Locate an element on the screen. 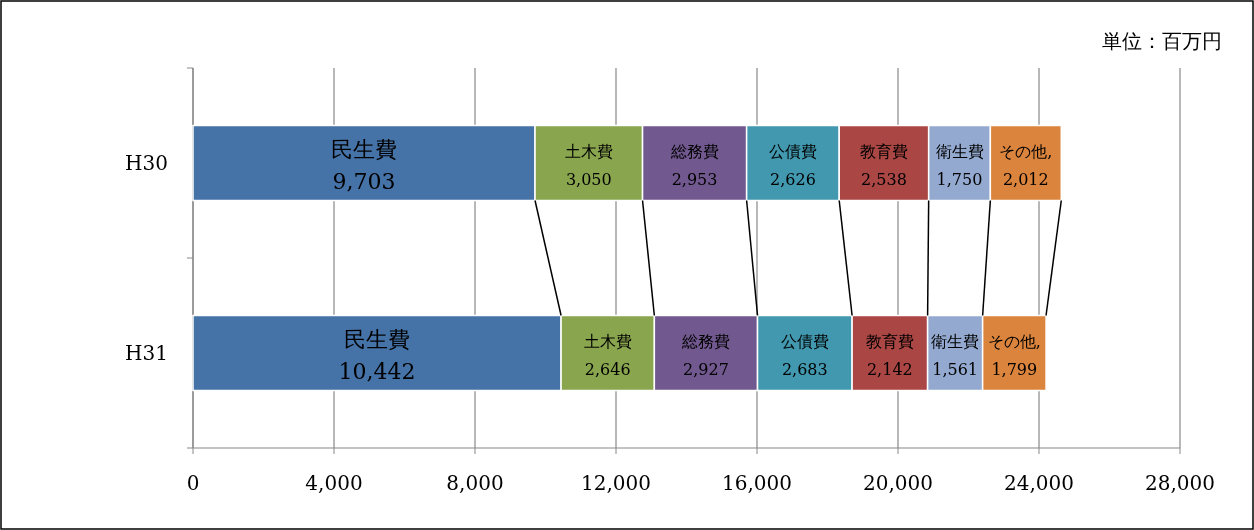 Image resolution: width=1254 pixels, height=530 pixels. series-label: 衛生費 is located at coordinates (955, 341).